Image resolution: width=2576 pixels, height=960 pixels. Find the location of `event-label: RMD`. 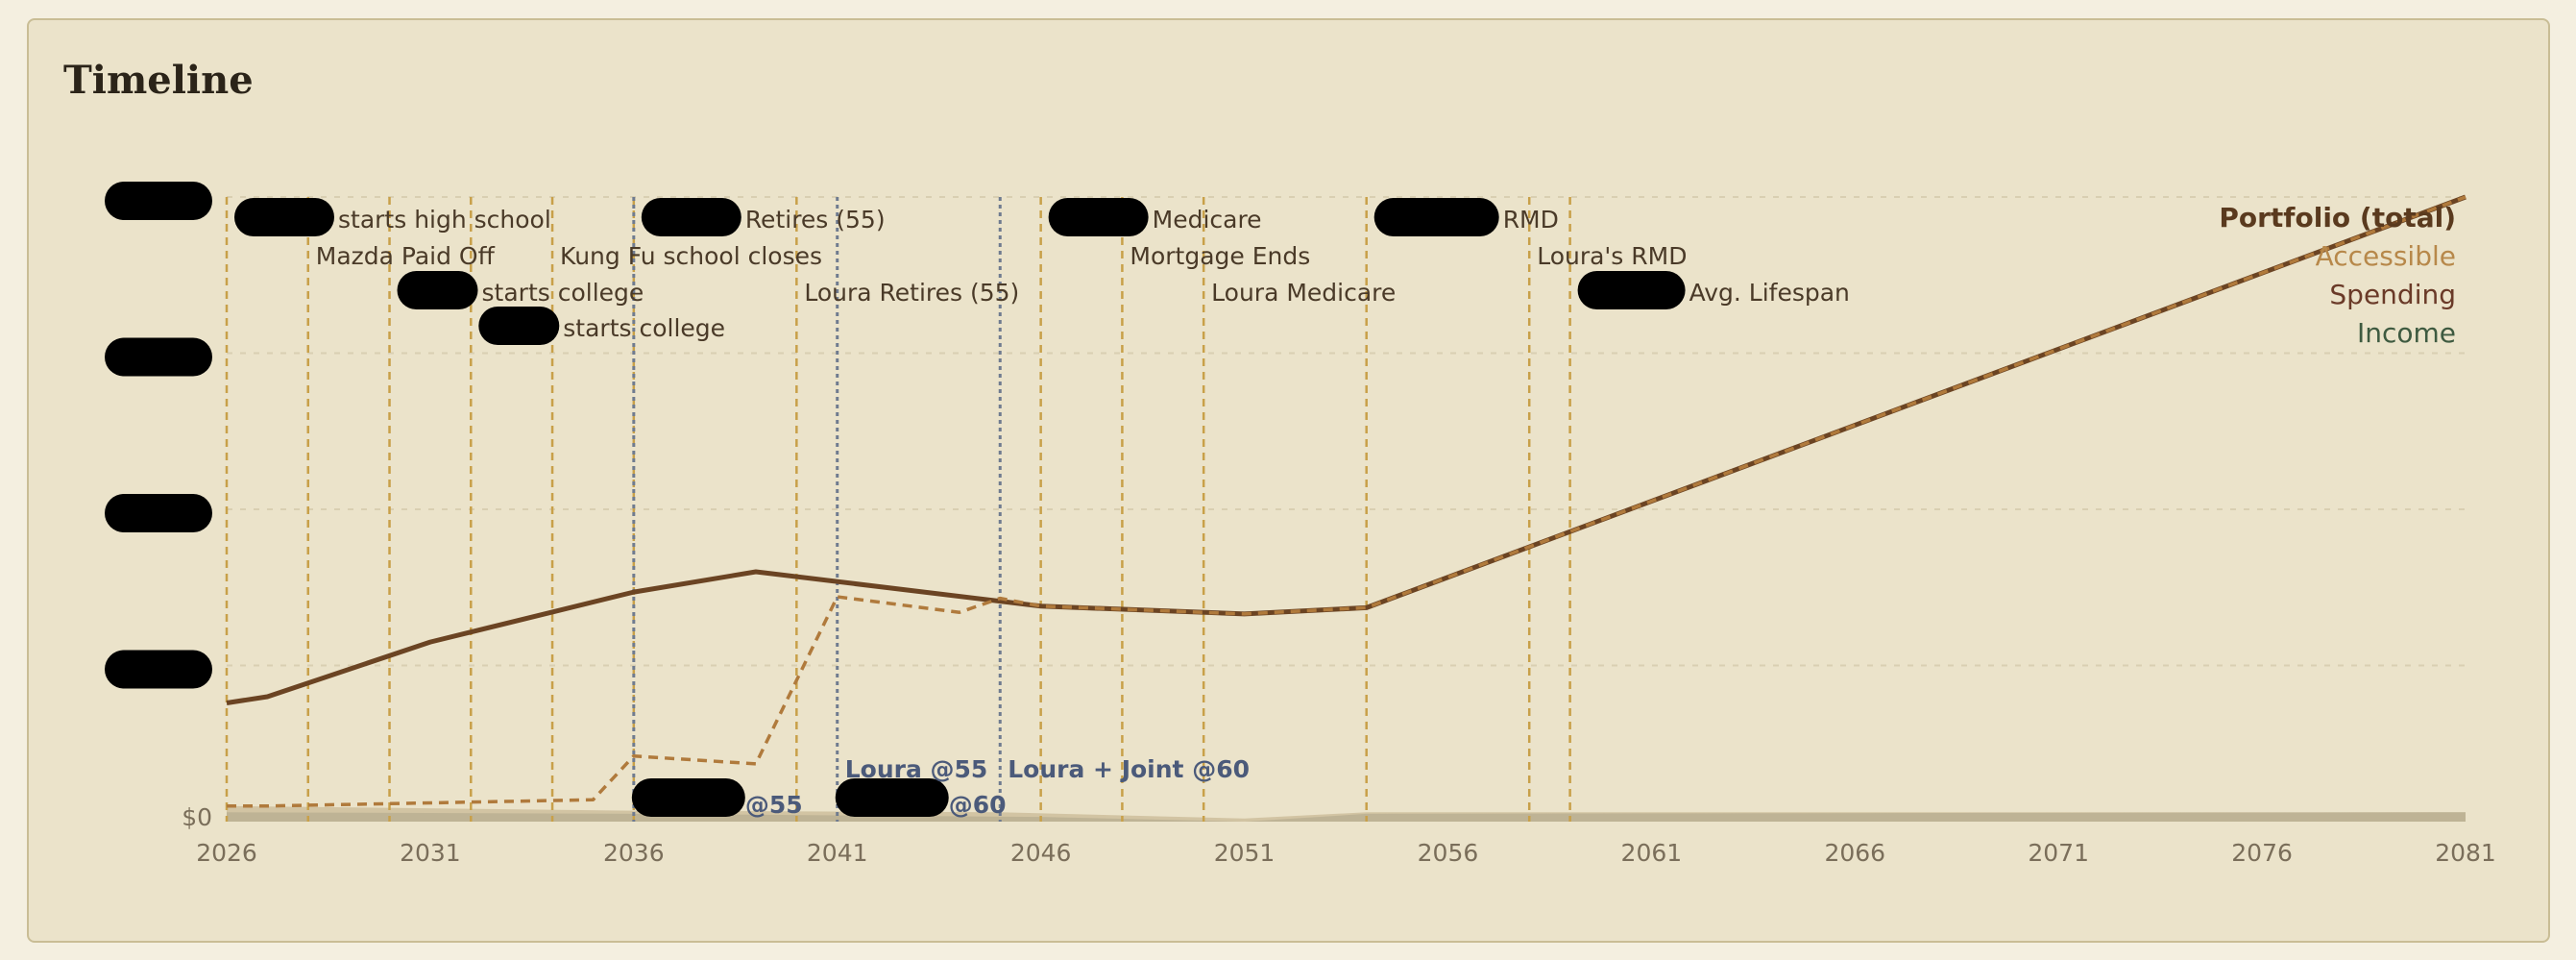

event-label: RMD is located at coordinates (1531, 220).